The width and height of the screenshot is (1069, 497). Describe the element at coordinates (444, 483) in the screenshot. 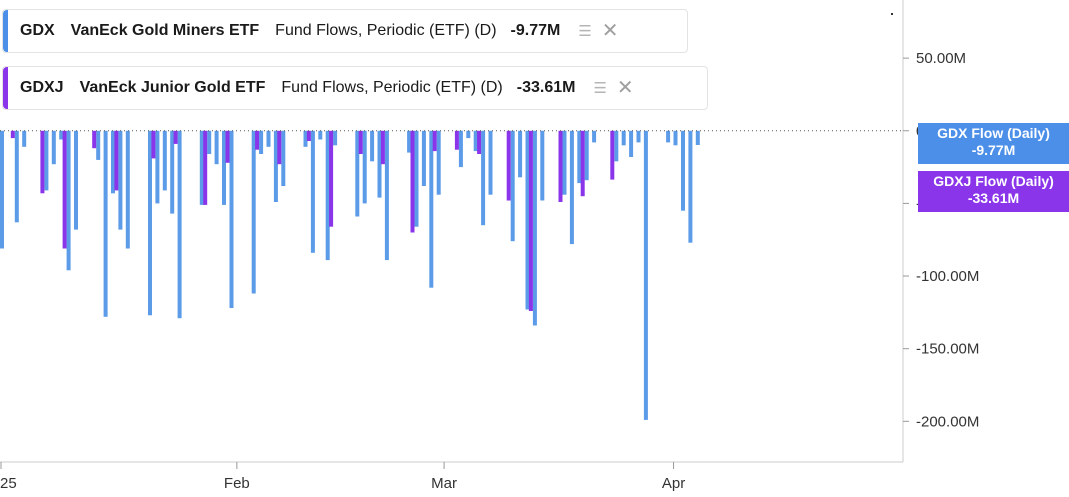

I see `x-tick-label: Mar` at that location.